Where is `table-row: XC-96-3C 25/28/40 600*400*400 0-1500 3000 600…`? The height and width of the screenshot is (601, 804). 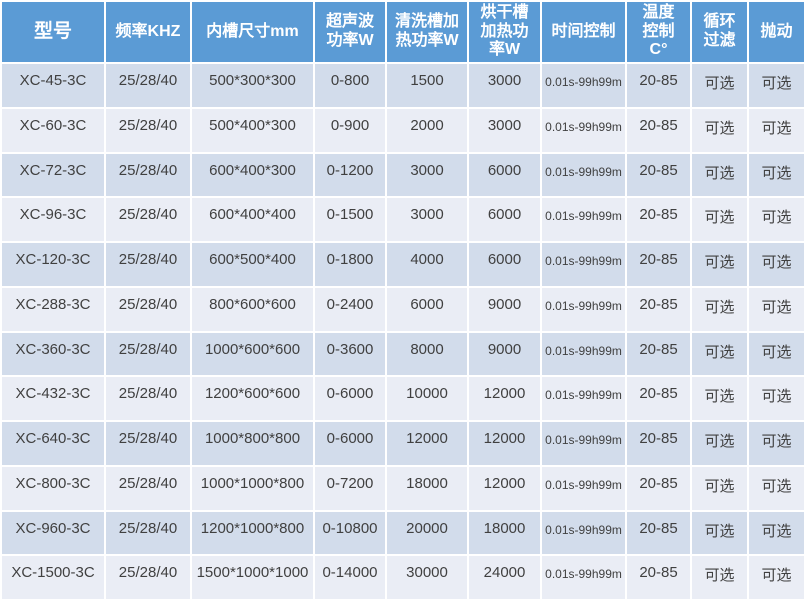
table-row: XC-96-3C 25/28/40 600*400*400 0-1500 3000 600… is located at coordinates (402, 219).